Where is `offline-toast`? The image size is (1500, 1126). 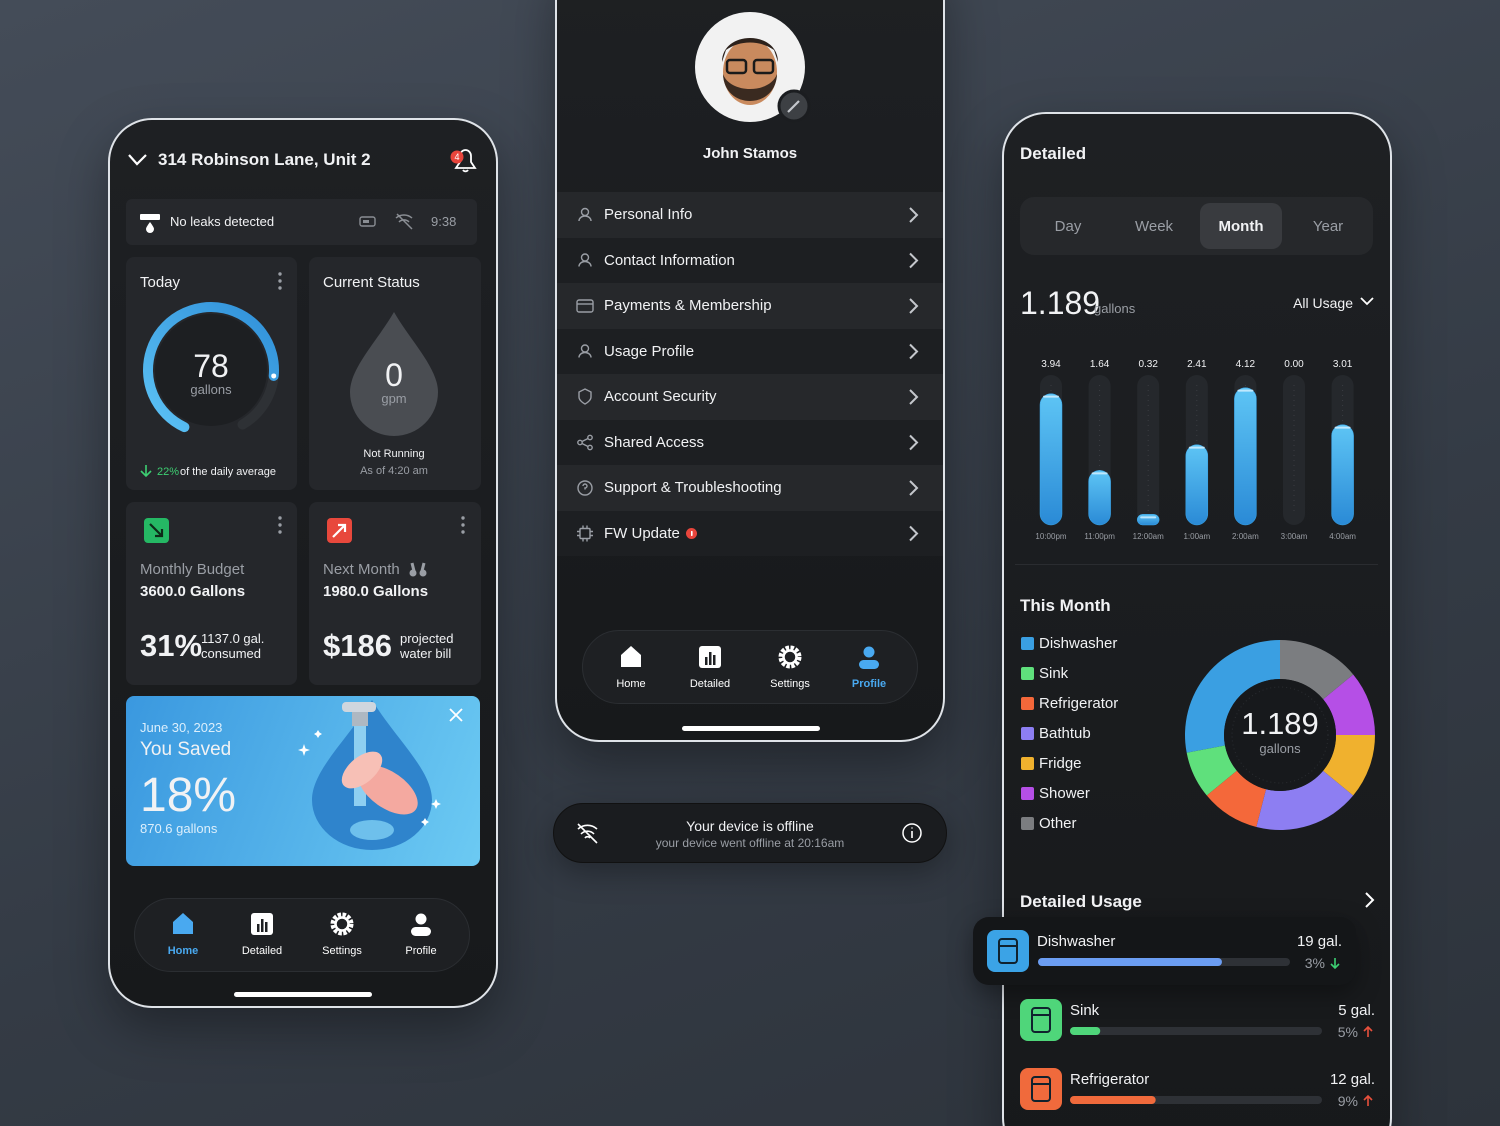
offline-toast is located at coordinates (750, 833).